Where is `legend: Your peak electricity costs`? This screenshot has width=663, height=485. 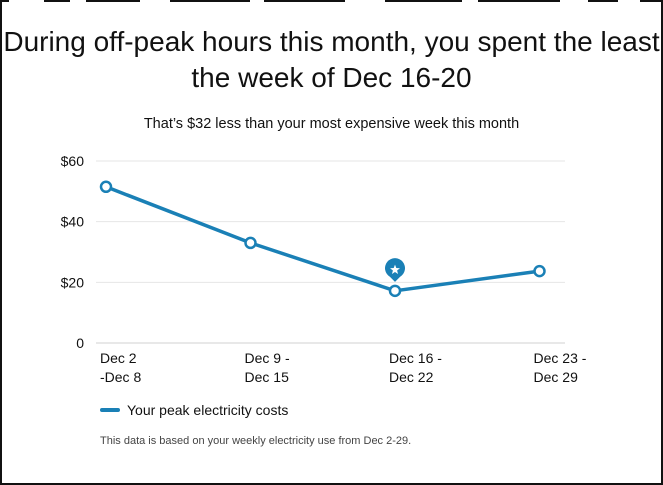 legend: Your peak electricity costs is located at coordinates (194, 410).